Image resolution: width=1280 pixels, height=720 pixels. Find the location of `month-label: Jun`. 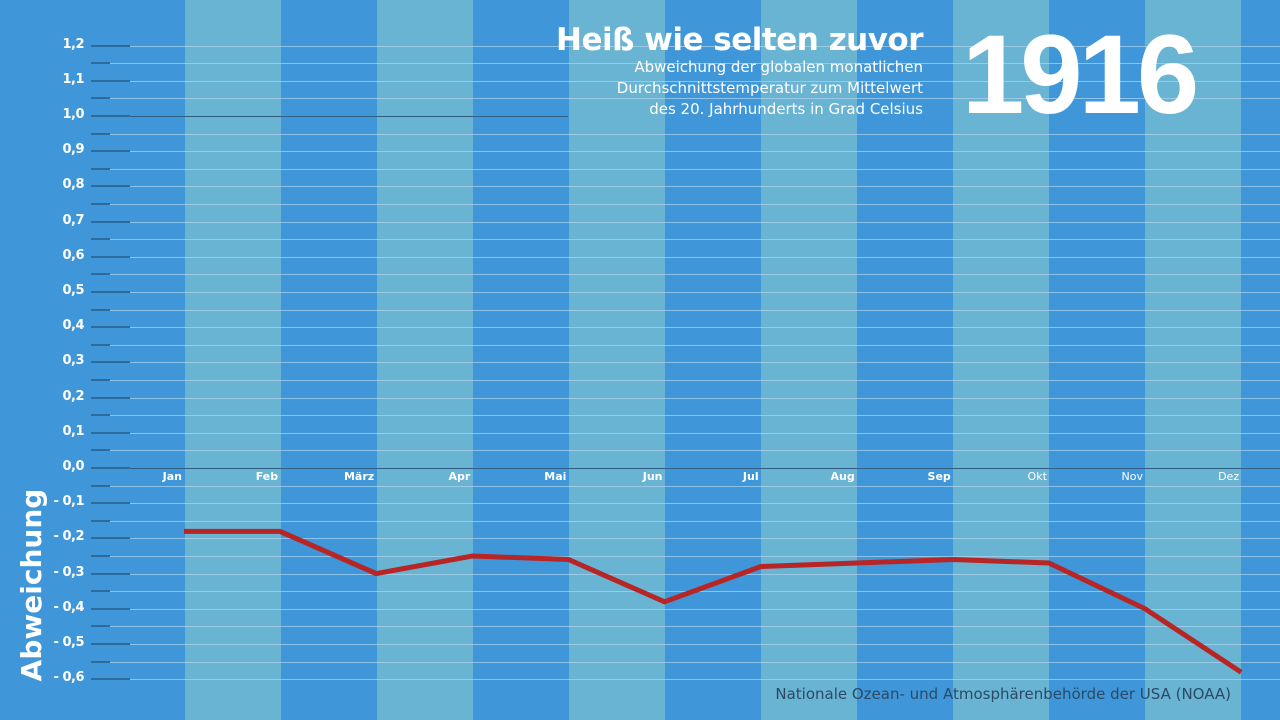

month-label: Jun is located at coordinates (652, 476).